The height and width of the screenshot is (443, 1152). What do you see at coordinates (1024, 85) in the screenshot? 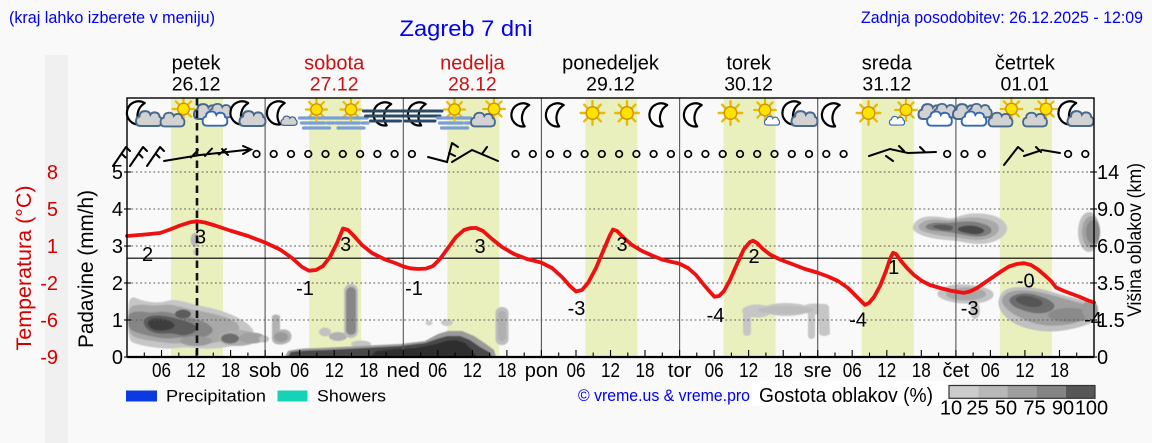
I see `svg-text: 01.01` at bounding box center [1024, 85].